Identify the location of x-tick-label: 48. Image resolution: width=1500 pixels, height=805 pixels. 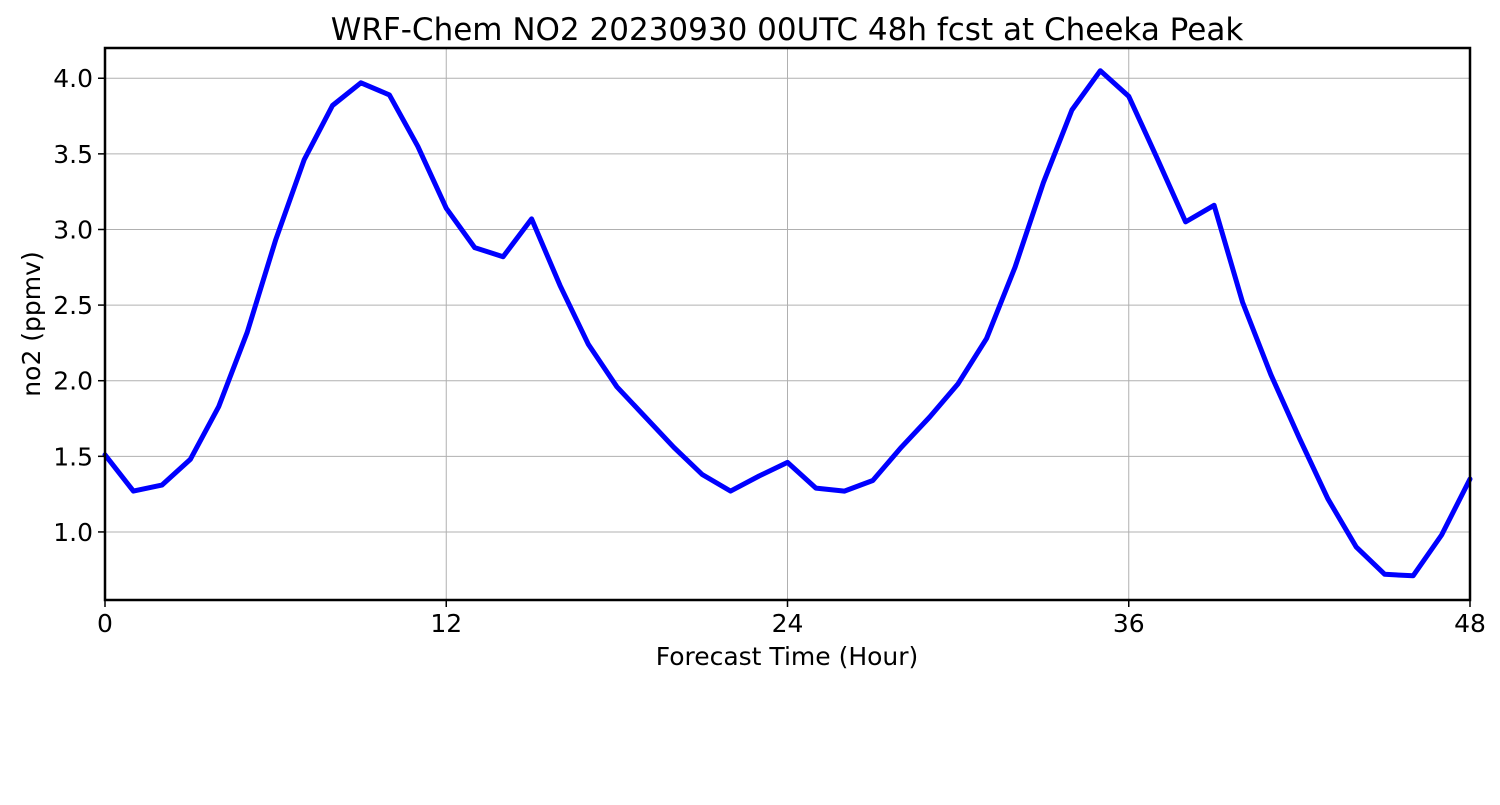
(1470, 623).